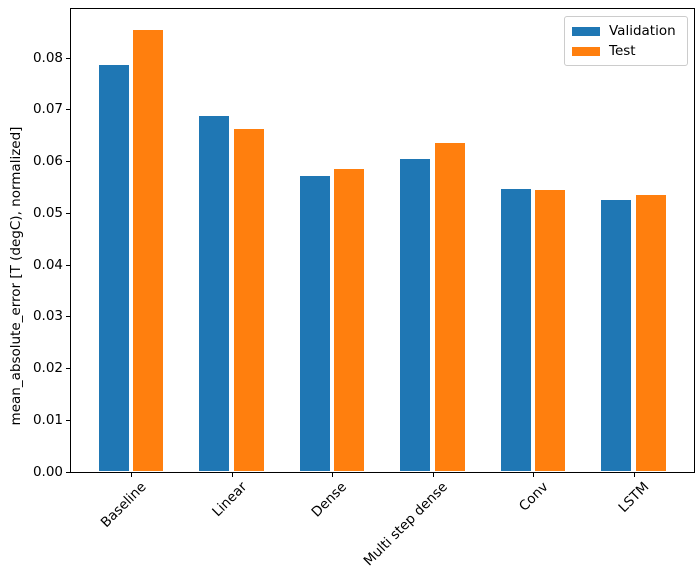  Describe the element at coordinates (586, 51) in the screenshot. I see `legend-swatch-test-icon` at that location.